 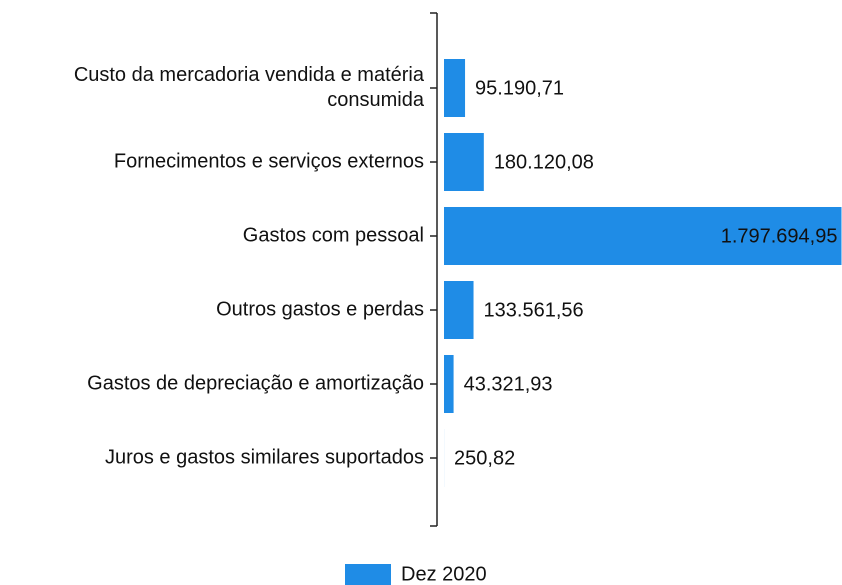 I want to click on legend-swatch, so click(x=368, y=574).